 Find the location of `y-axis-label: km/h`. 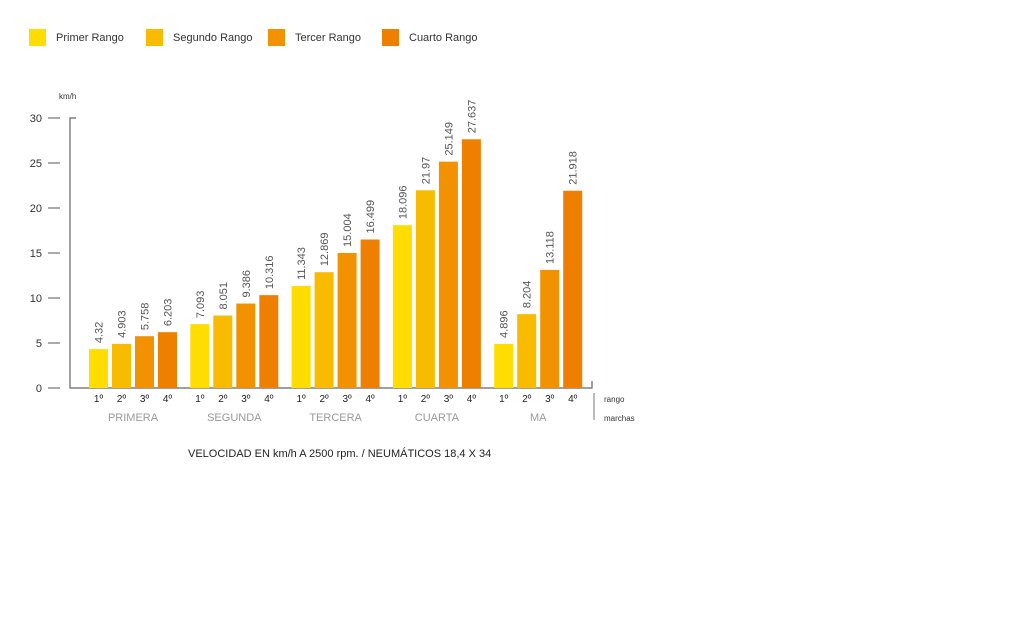

y-axis-label: km/h is located at coordinates (67, 96).